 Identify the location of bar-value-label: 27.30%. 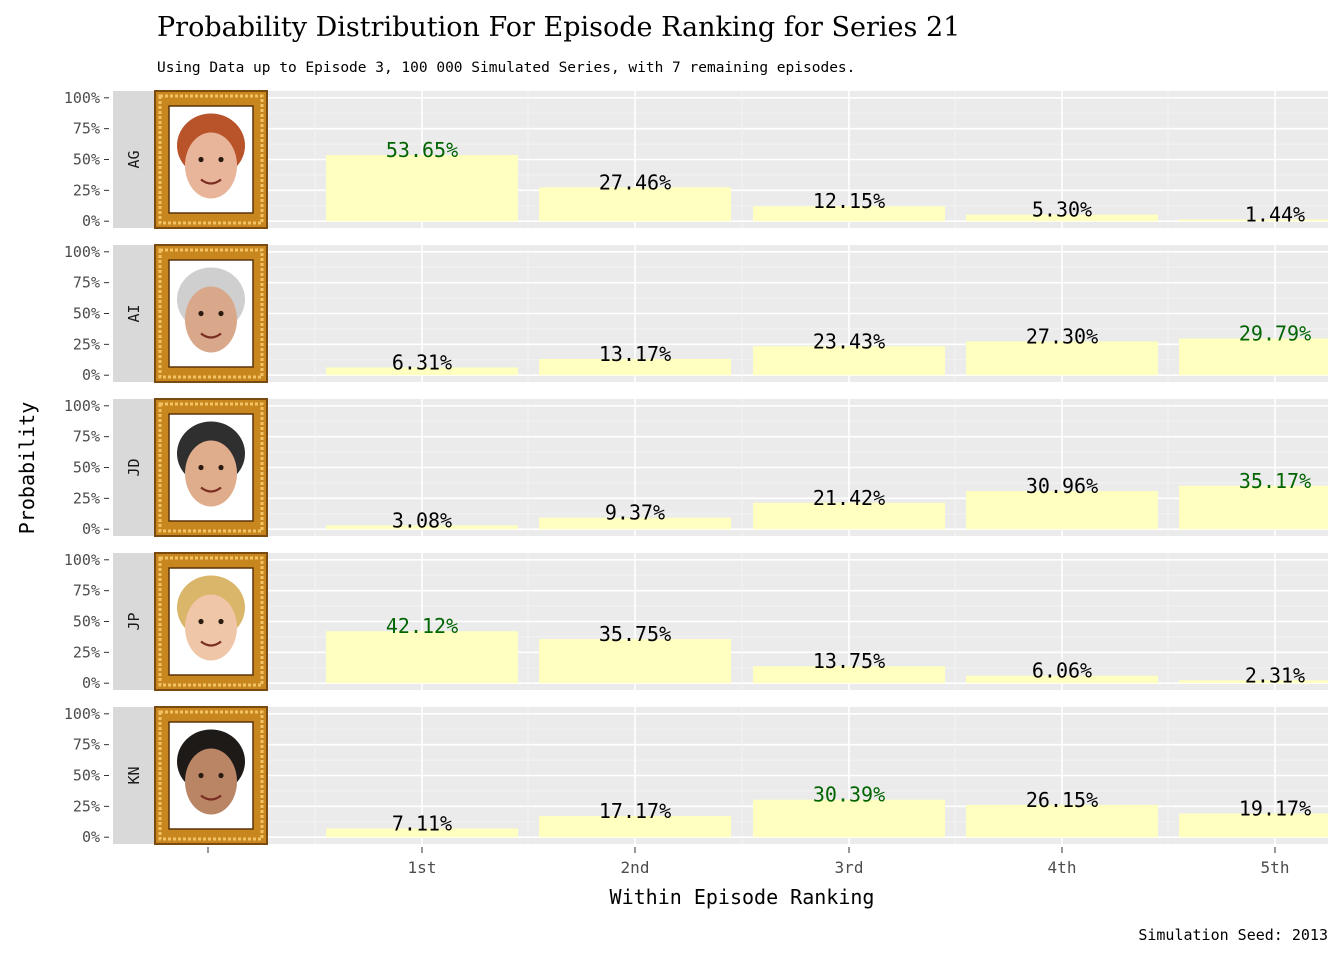
(1062, 337).